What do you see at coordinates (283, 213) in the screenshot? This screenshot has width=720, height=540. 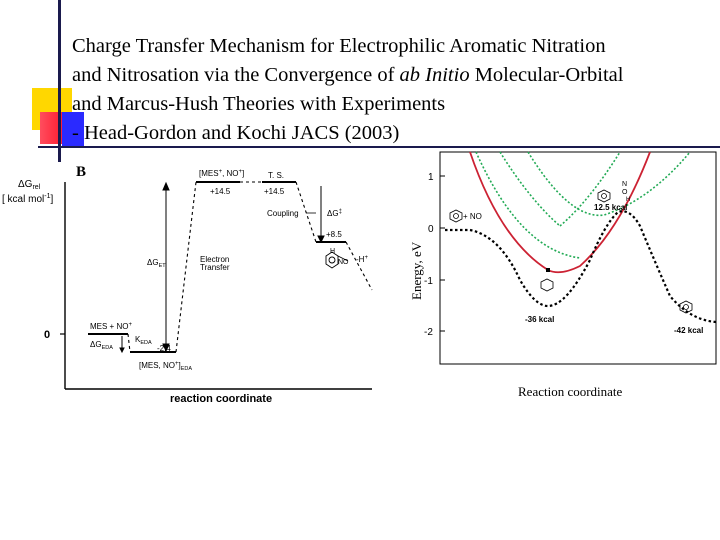 I see `label-coupling: Coupling` at bounding box center [283, 213].